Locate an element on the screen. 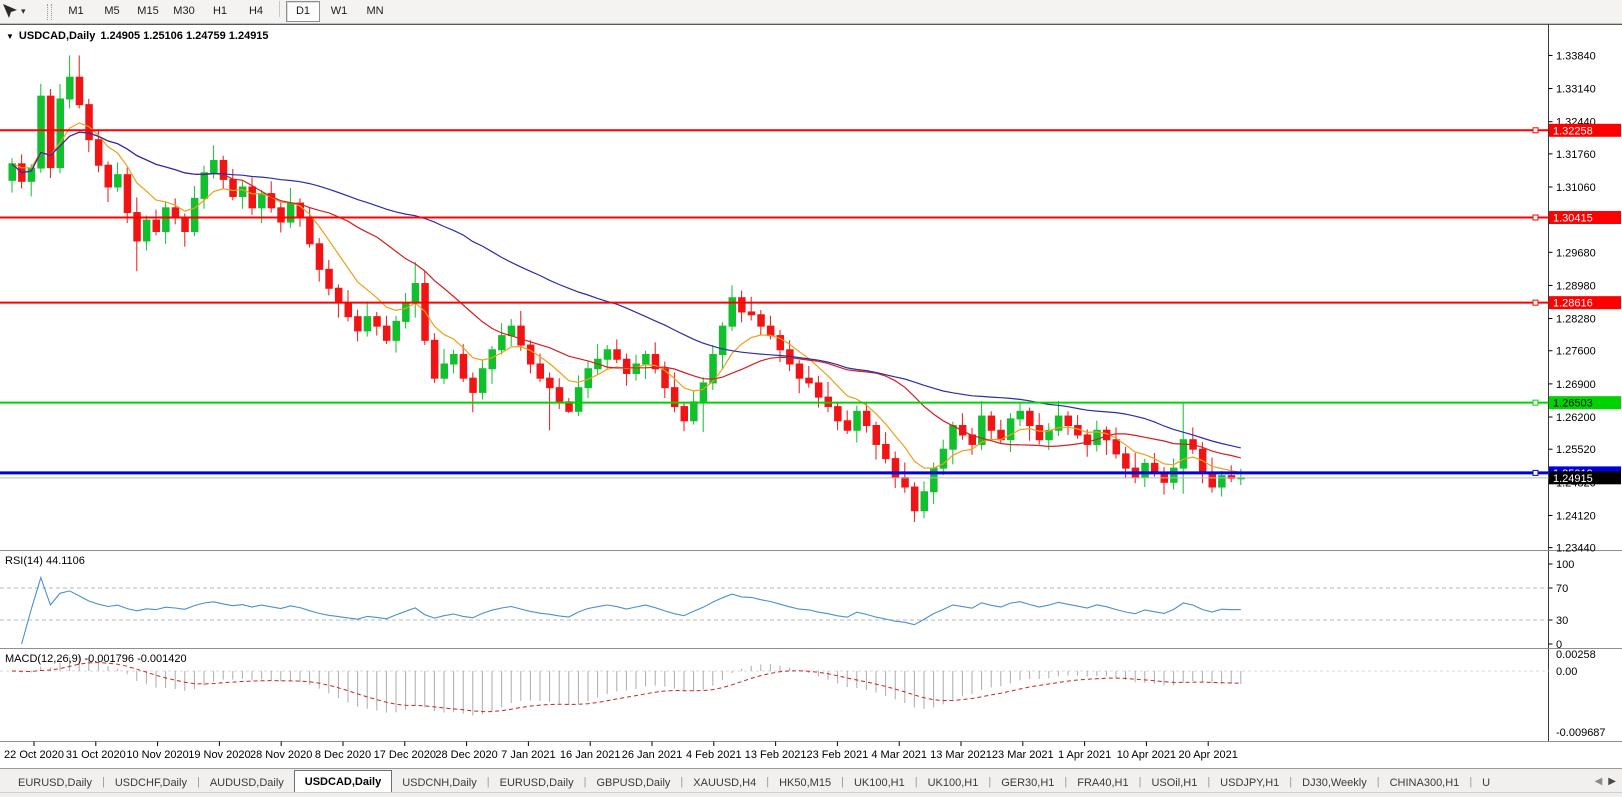 This screenshot has height=797, width=1622. chart-tab-U: U is located at coordinates (1486, 783).